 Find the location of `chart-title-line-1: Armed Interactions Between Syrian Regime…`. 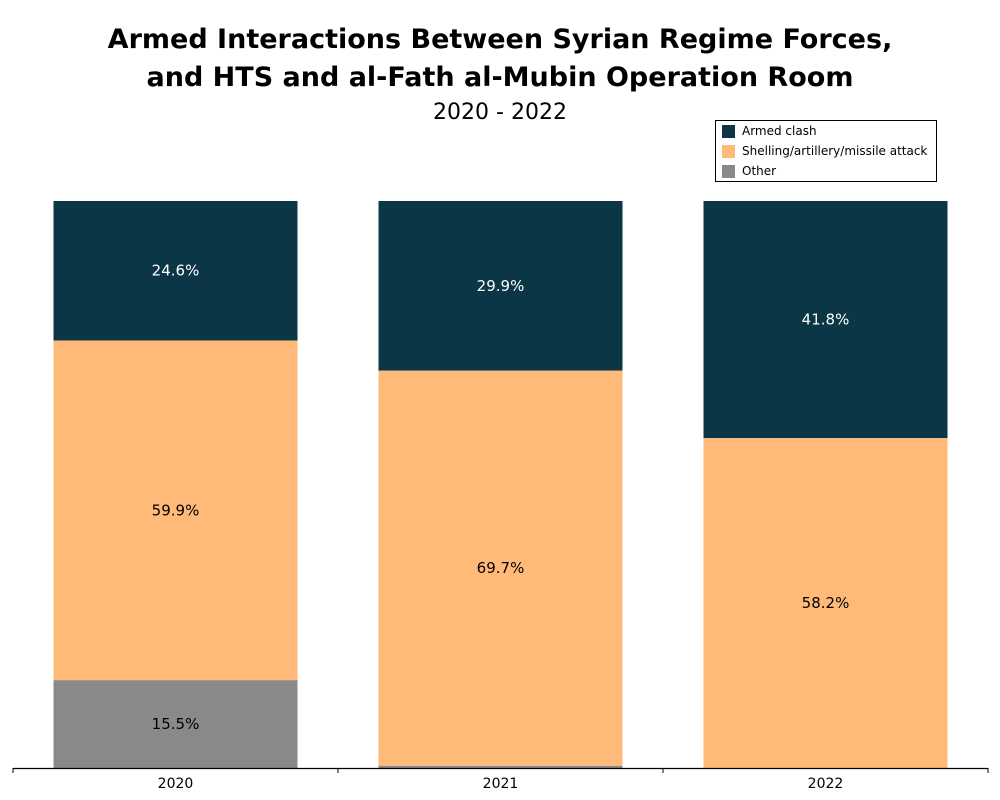

chart-title-line-1: Armed Interactions Between Syrian Regime… is located at coordinates (500, 39).